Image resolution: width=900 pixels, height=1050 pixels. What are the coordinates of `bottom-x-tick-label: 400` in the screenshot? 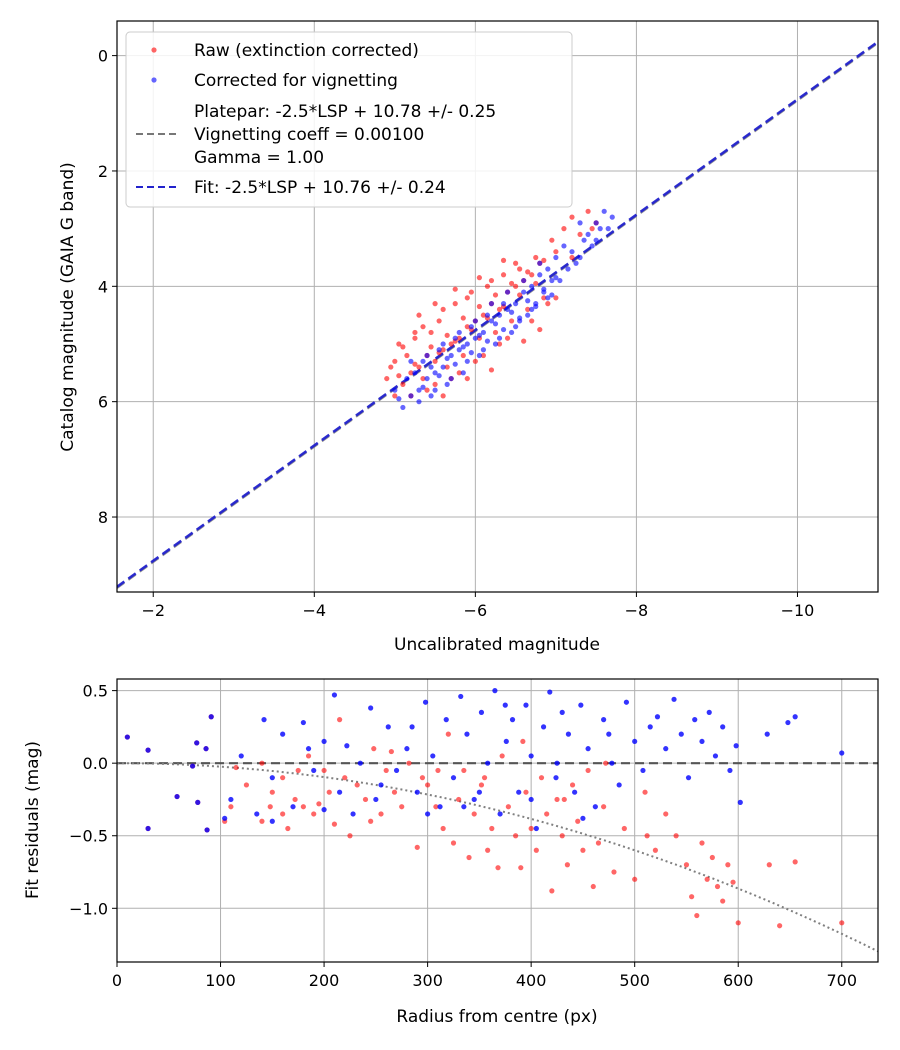 It's located at (531, 980).